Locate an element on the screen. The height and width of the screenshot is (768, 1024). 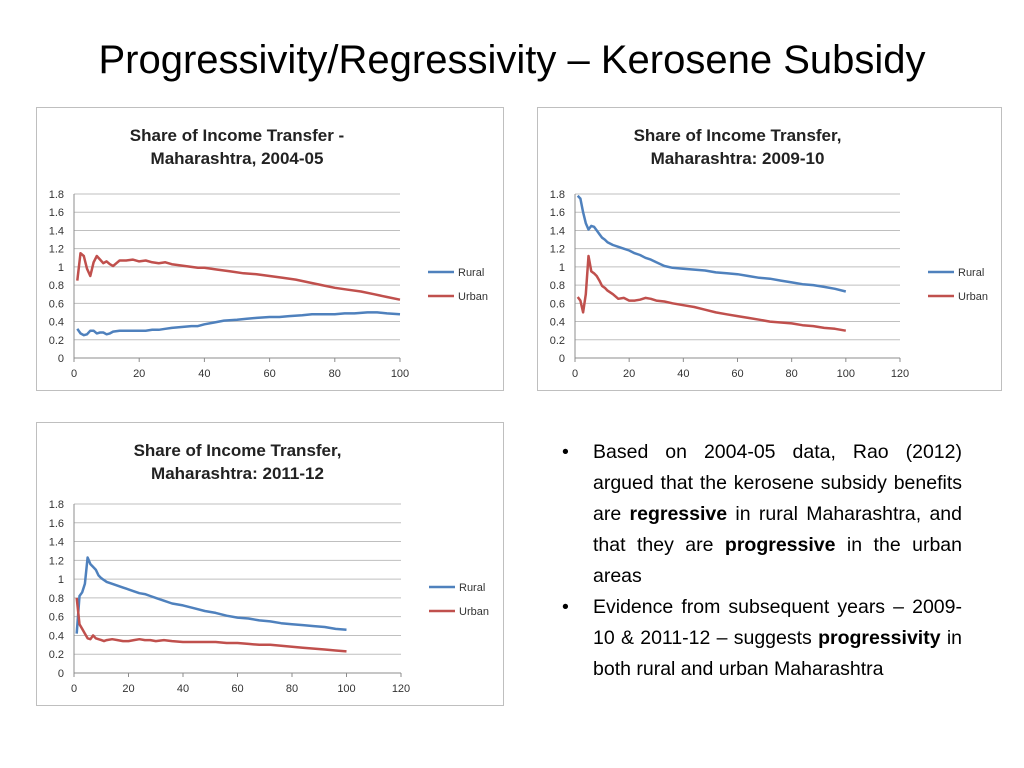
chart-title: Share of Income Transfer - is located at coordinates (237, 135).